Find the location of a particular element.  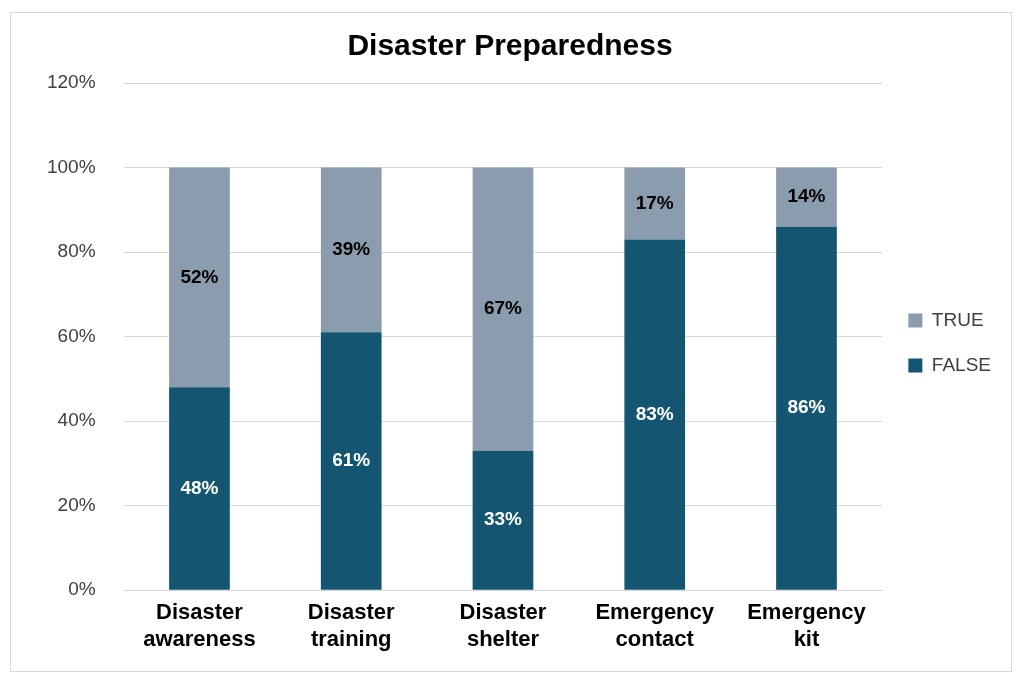

y-tick-label: 60% is located at coordinates (76, 335).